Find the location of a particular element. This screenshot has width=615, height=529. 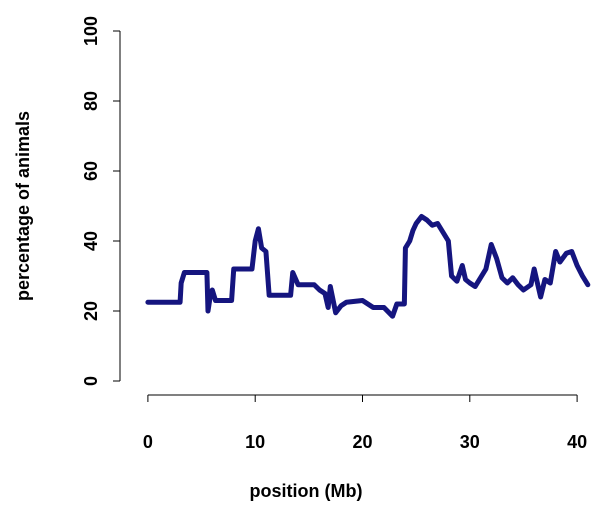

y-axis-label: percentage of animals is located at coordinates (23, 206).